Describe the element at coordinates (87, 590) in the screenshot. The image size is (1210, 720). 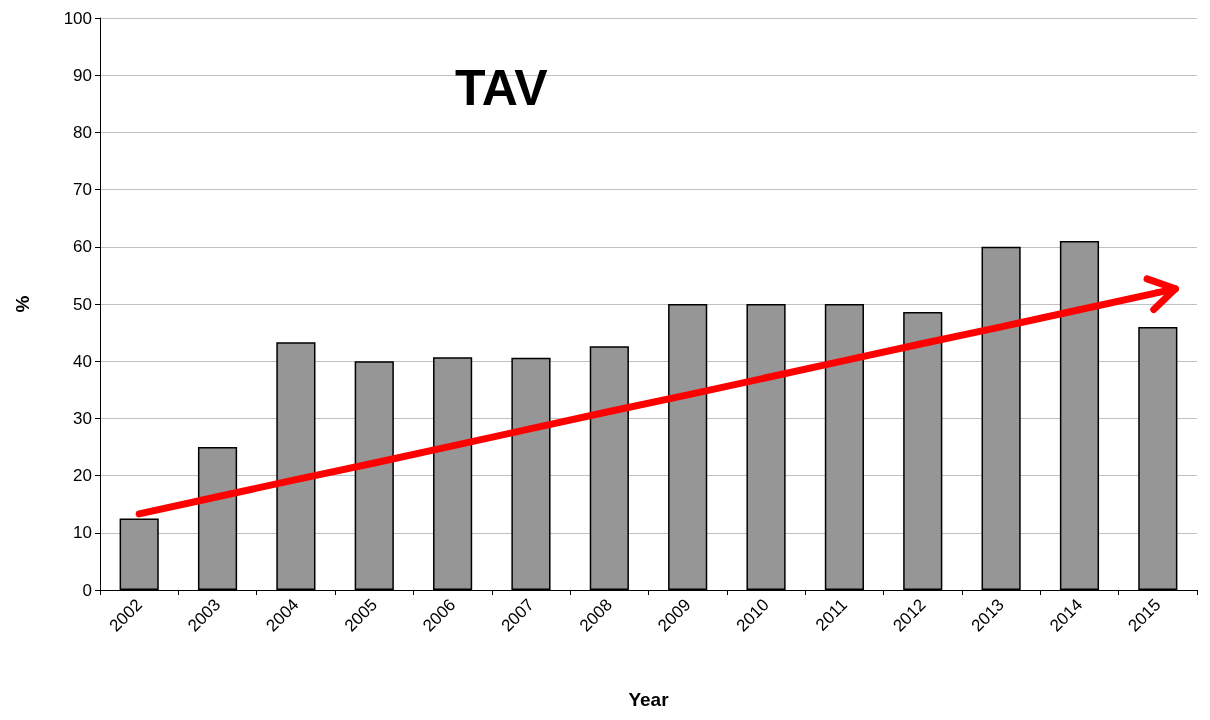
I see `y-tick-label: 0` at that location.